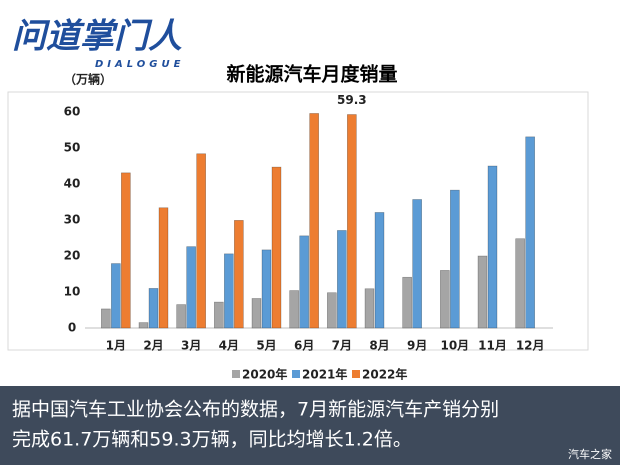 The width and height of the screenshot is (620, 469). I want to click on x-tick-label: 5月, so click(266, 346).